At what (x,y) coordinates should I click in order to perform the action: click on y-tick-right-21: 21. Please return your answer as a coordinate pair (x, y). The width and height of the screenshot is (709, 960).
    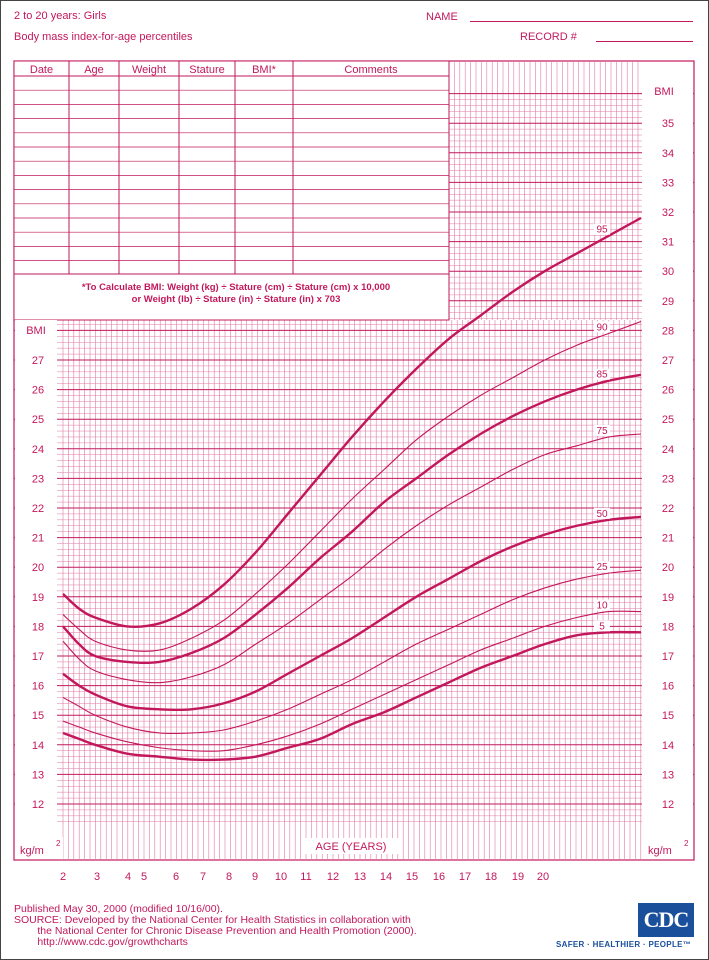
    Looking at the image, I should click on (668, 539).